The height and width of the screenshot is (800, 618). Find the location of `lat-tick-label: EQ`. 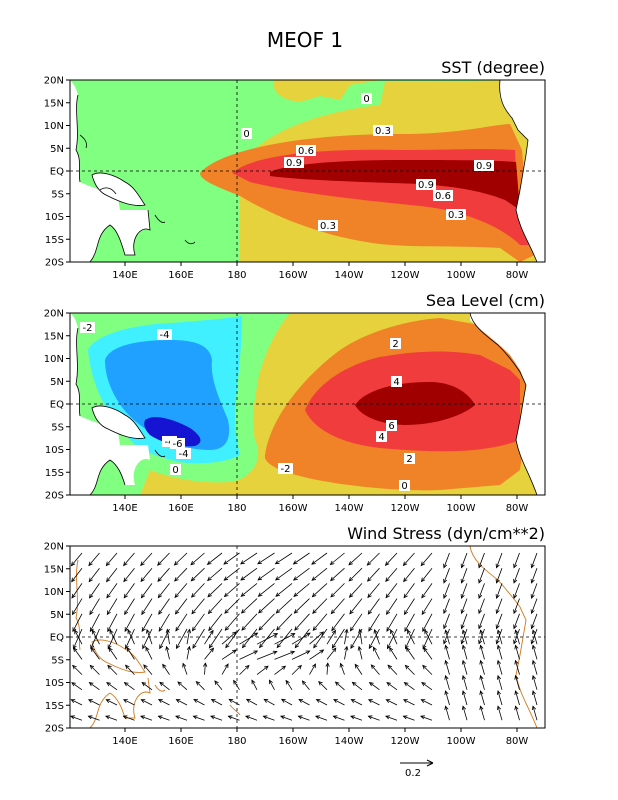

lat-tick-label: EQ is located at coordinates (57, 405).